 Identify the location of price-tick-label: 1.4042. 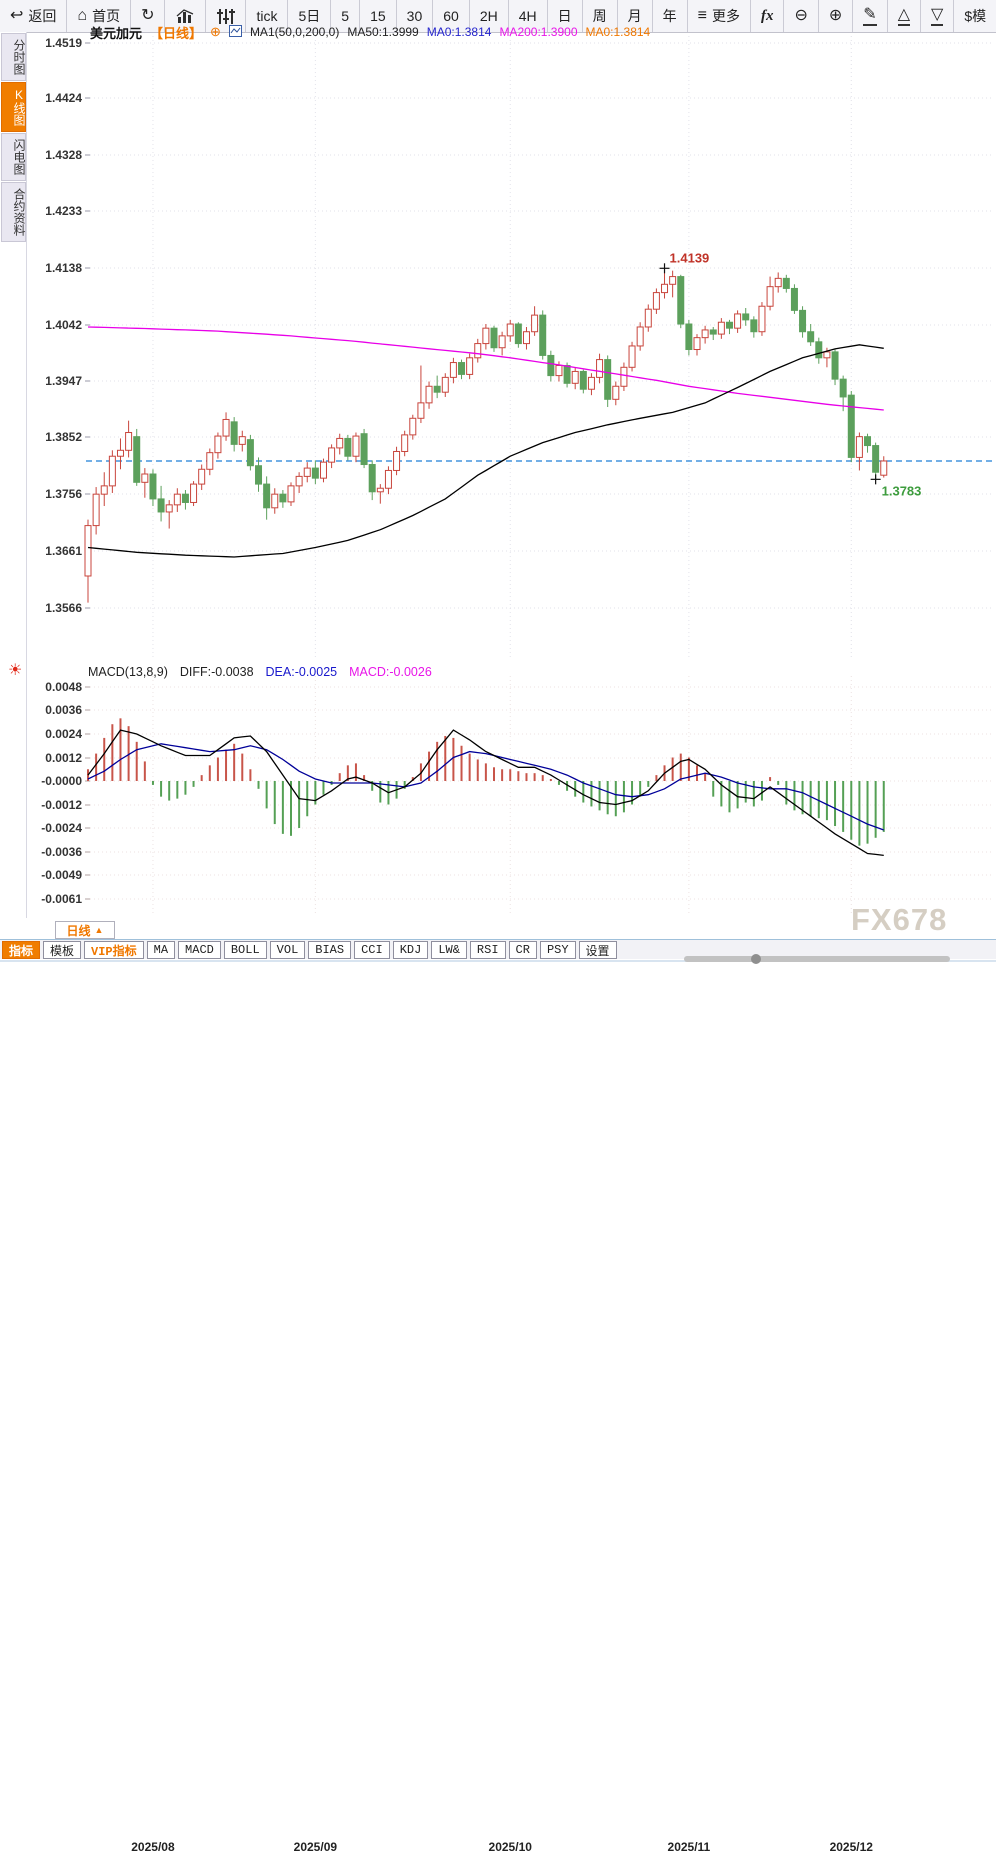
(63, 325).